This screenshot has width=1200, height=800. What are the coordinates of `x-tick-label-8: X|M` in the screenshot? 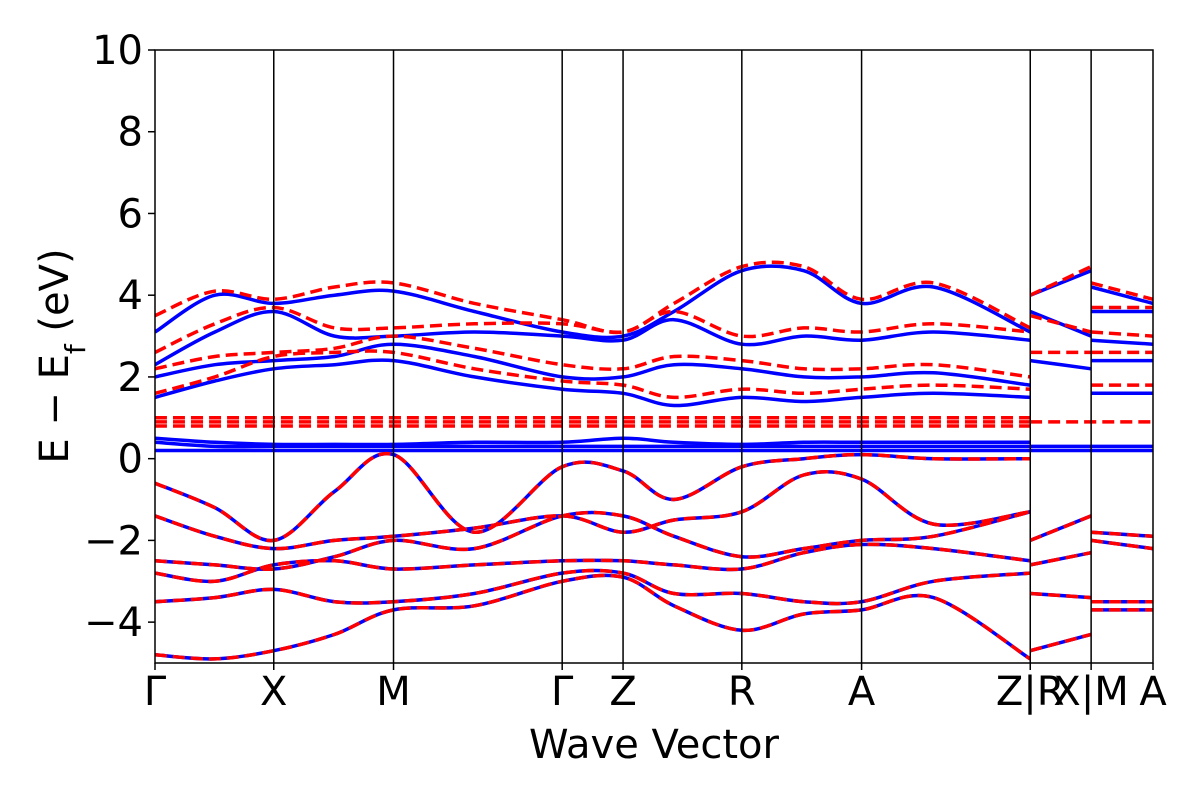 It's located at (1090, 692).